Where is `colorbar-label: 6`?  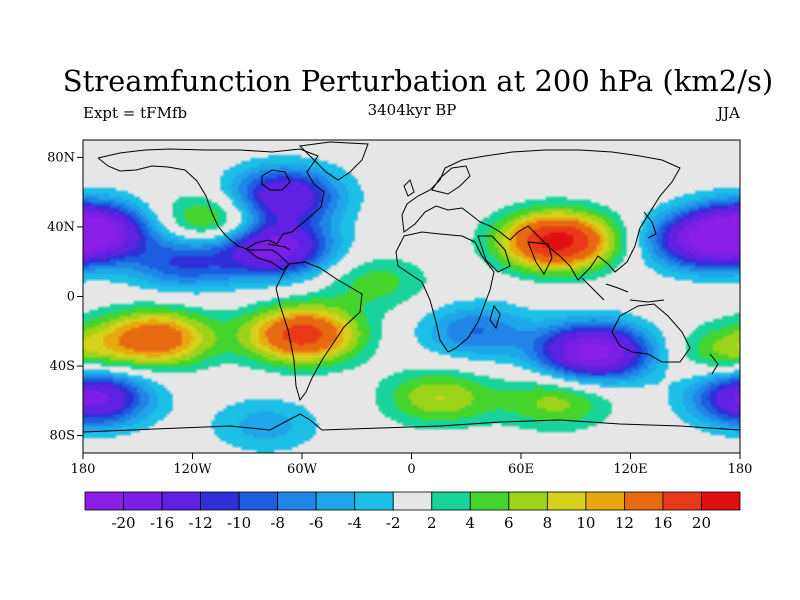
colorbar-label: 6 is located at coordinates (509, 523).